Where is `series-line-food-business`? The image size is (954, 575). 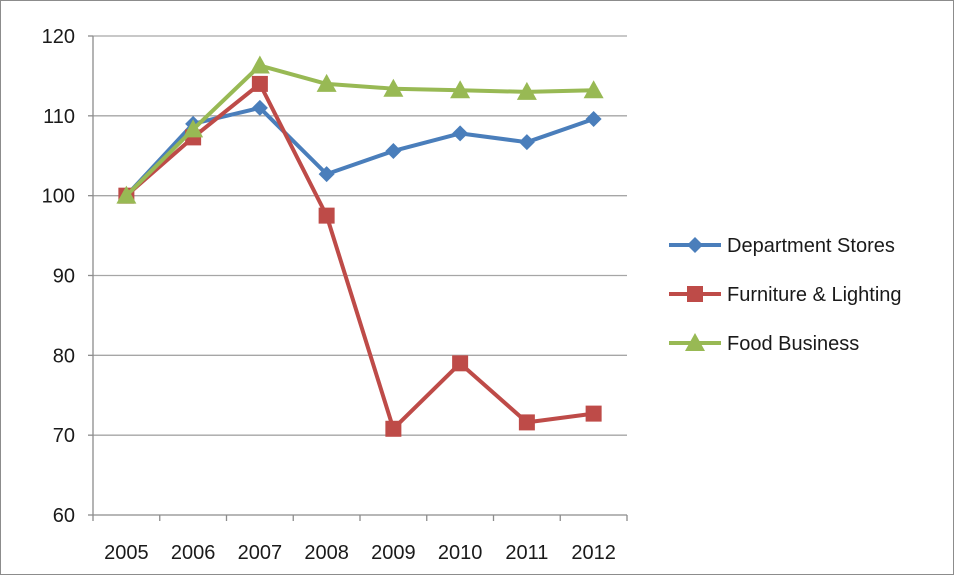
series-line-food-business is located at coordinates (360, 130).